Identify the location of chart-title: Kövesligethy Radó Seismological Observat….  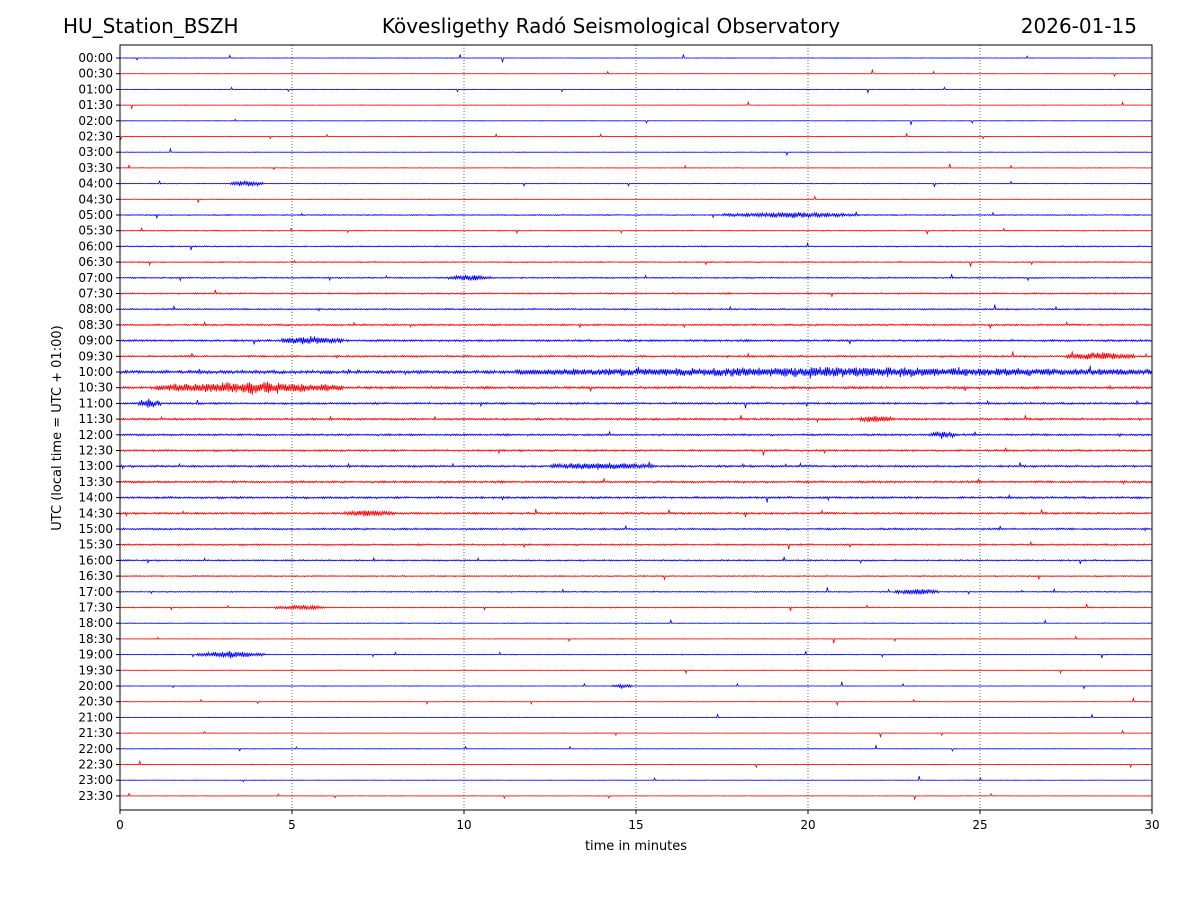
(611, 26).